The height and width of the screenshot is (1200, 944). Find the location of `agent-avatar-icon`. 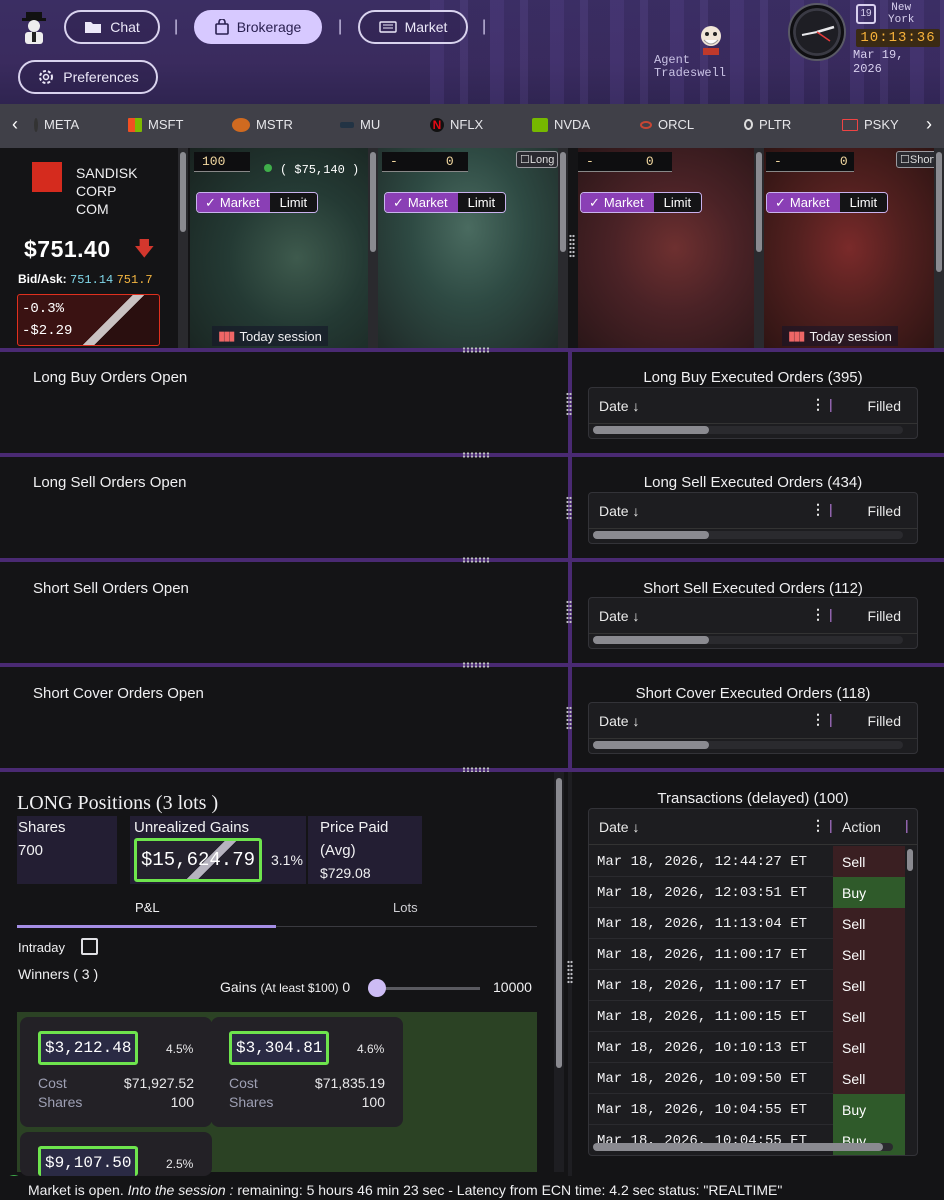

agent-avatar-icon is located at coordinates (711, 39).